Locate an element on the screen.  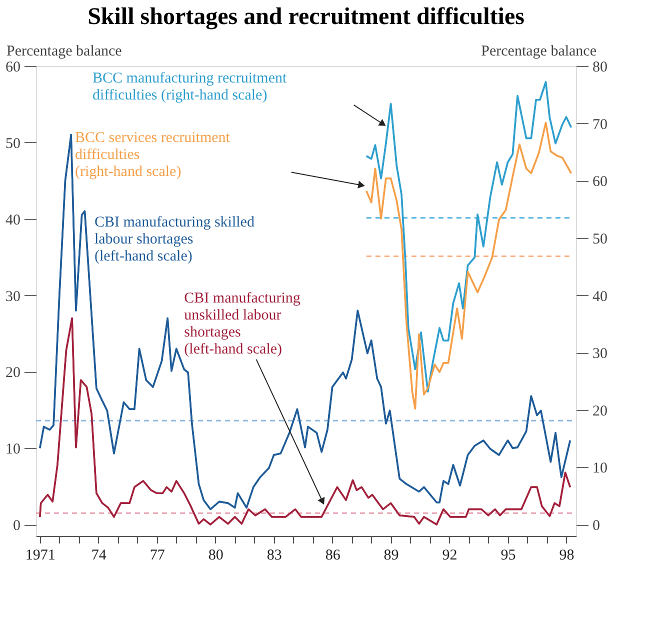
x-tick-label: 92 is located at coordinates (450, 556).